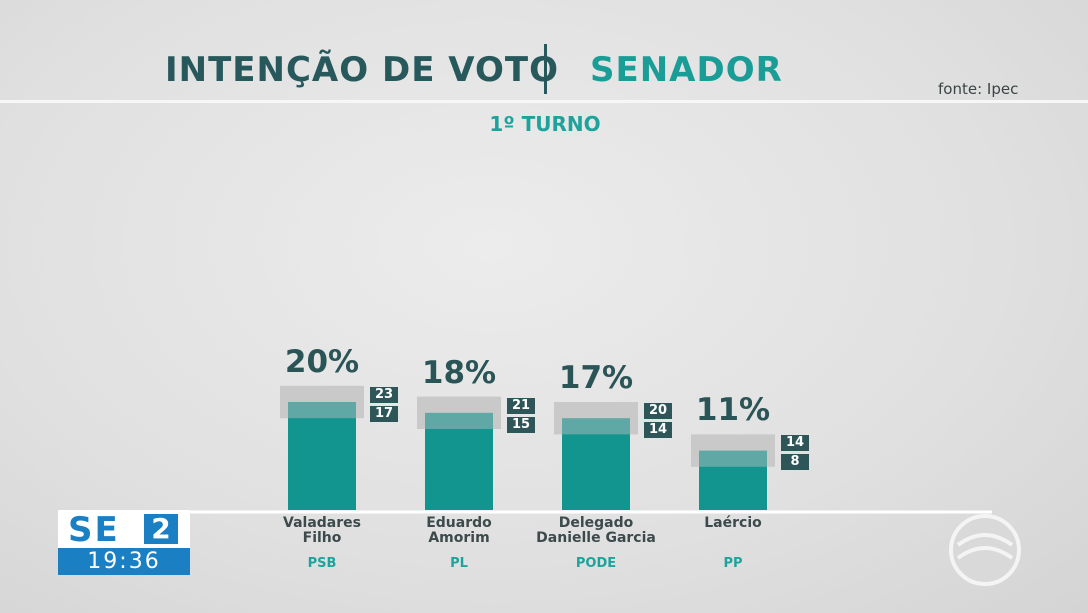 Image resolution: width=1088 pixels, height=613 pixels. Describe the element at coordinates (521, 424) in the screenshot. I see `lower-label: 15` at that location.